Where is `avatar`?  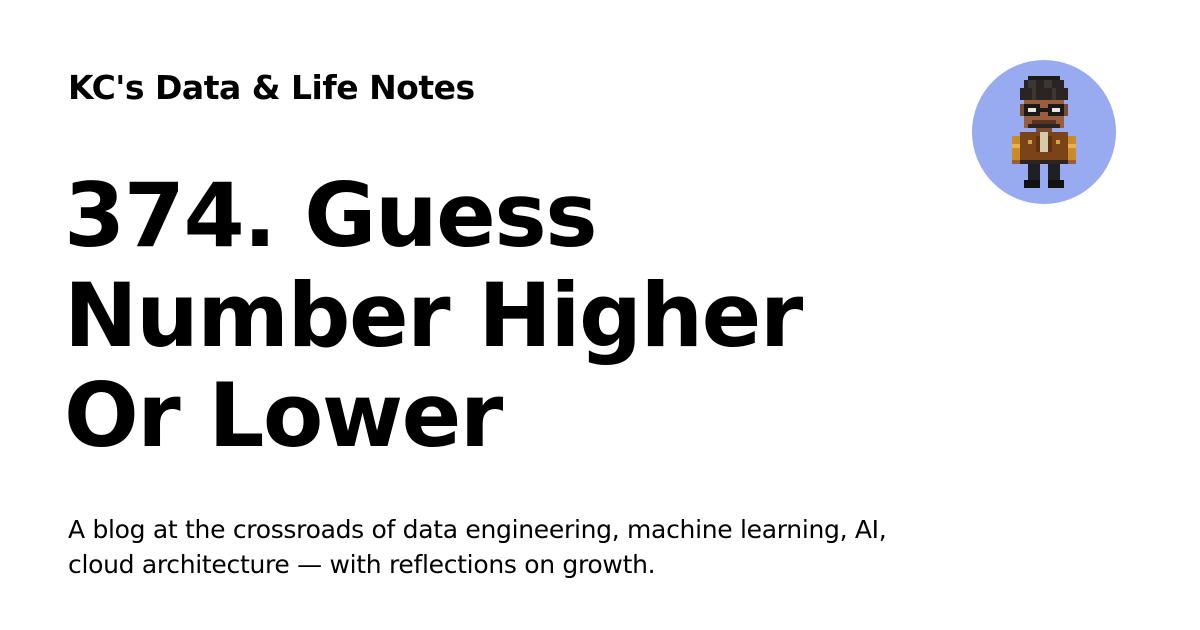 avatar is located at coordinates (1044, 132).